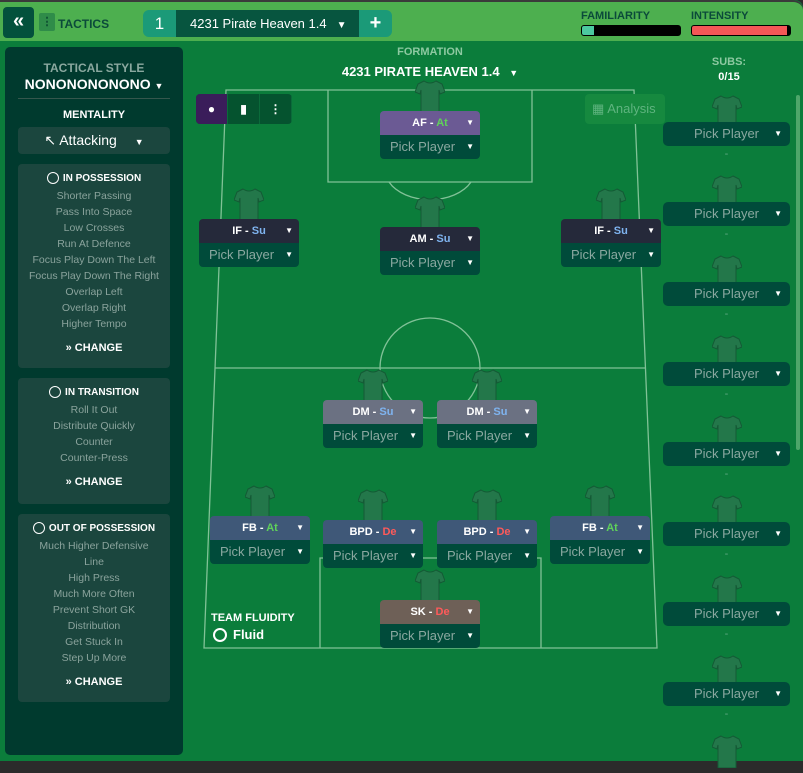 This screenshot has width=803, height=773. I want to click on role-selector: SK - De ▼, so click(430, 612).